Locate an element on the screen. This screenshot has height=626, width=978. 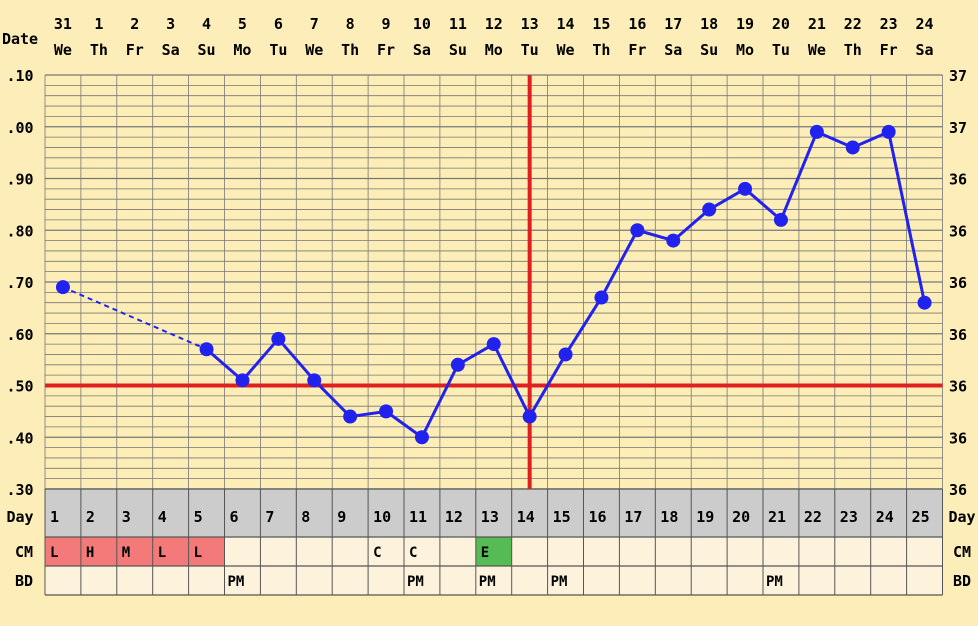
day-row-bg is located at coordinates (494, 513).